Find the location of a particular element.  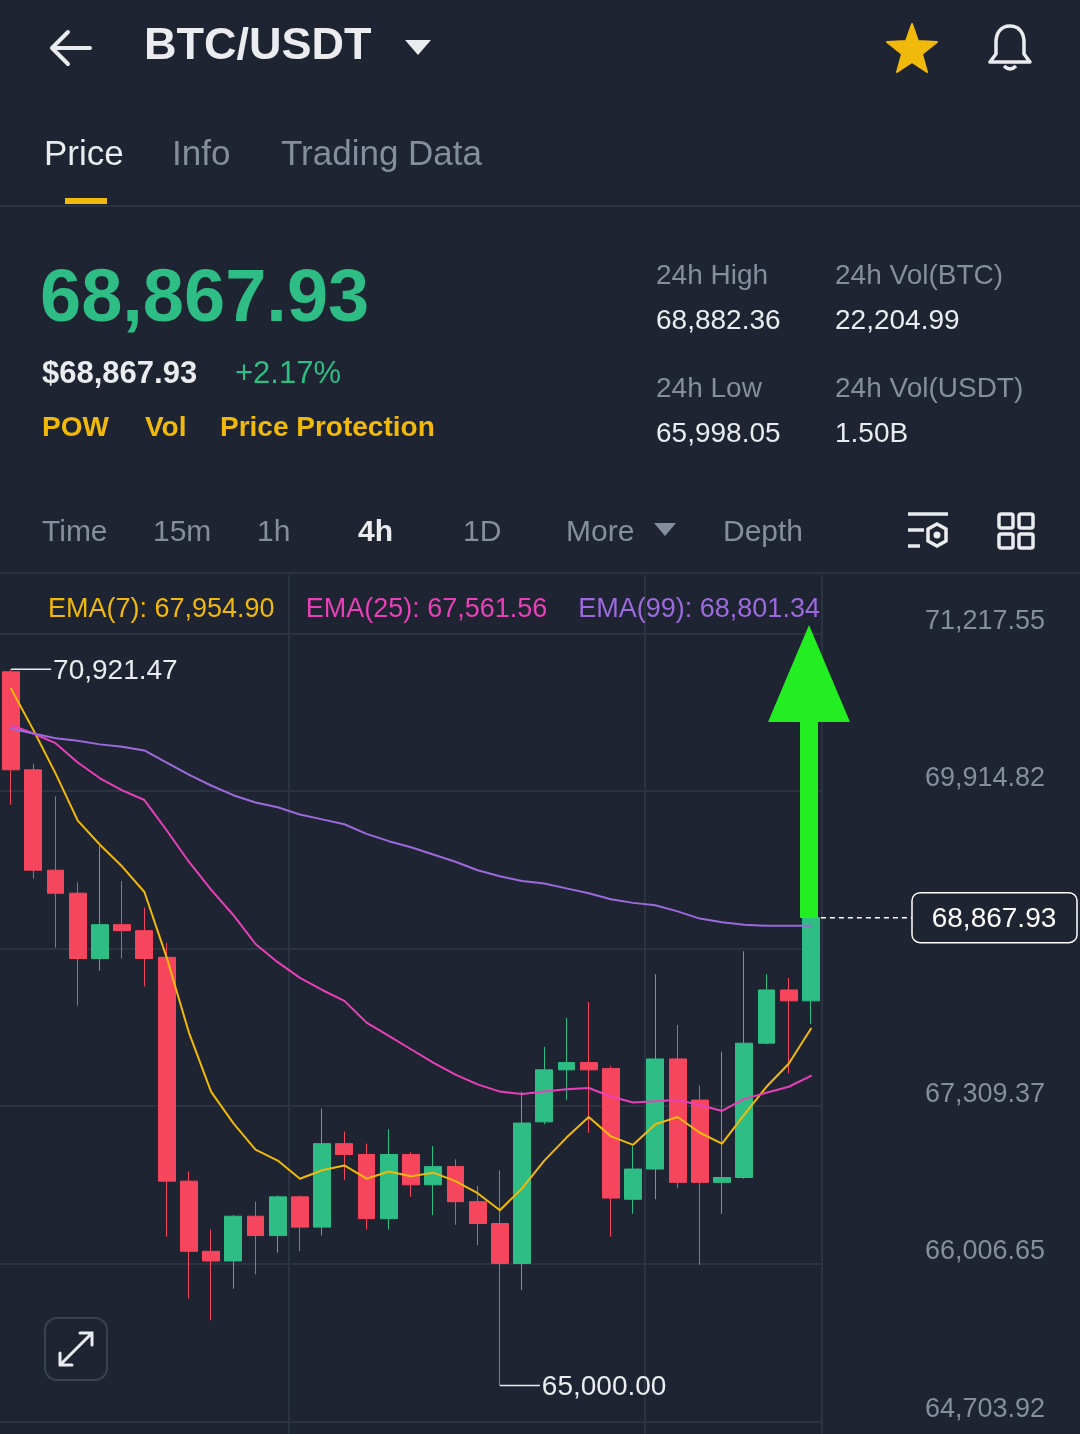

y-tick-label: 71,217.55 is located at coordinates (985, 619).